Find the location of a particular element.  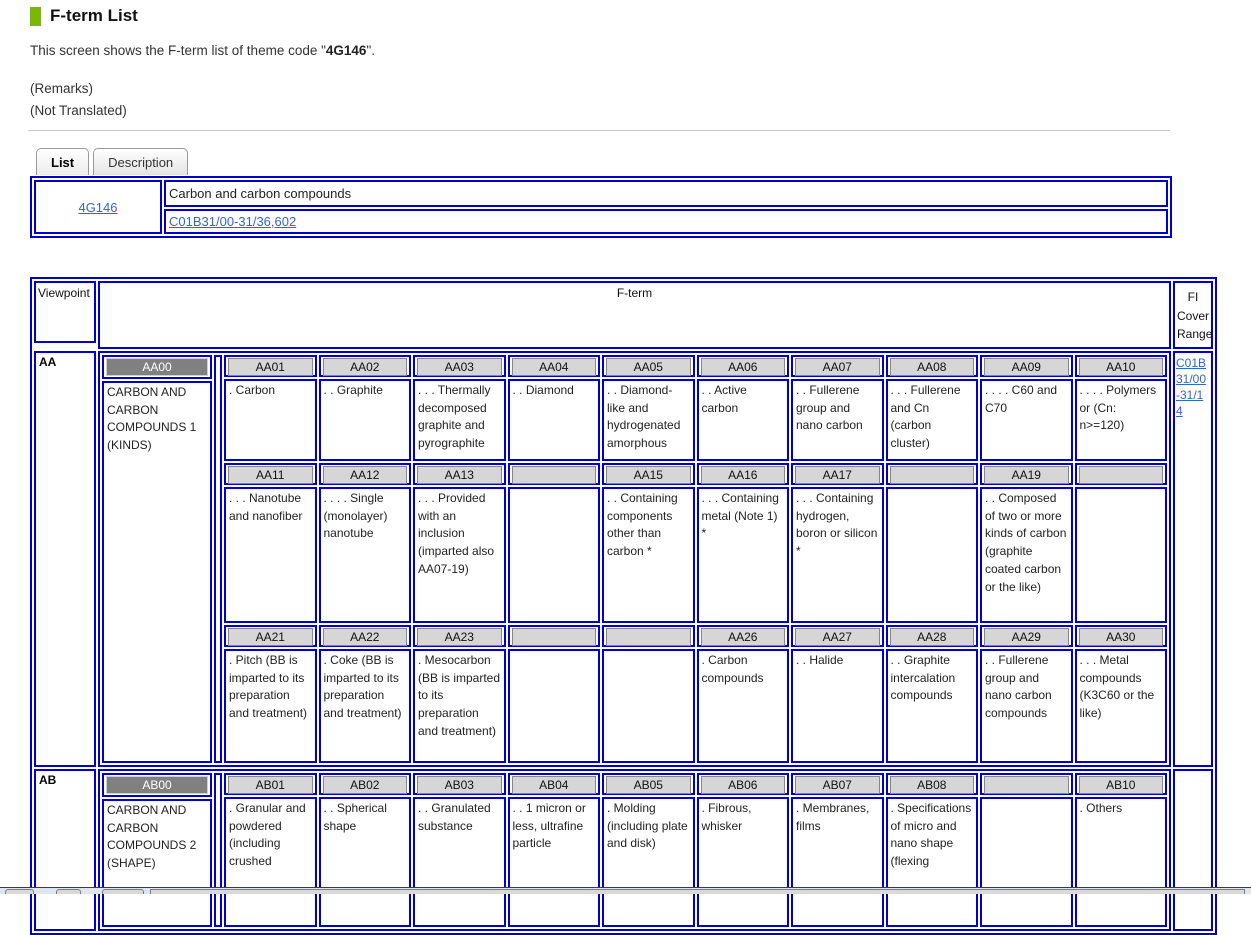

theme-classification-link: C01B31/00-31/36,602 is located at coordinates (233, 221).